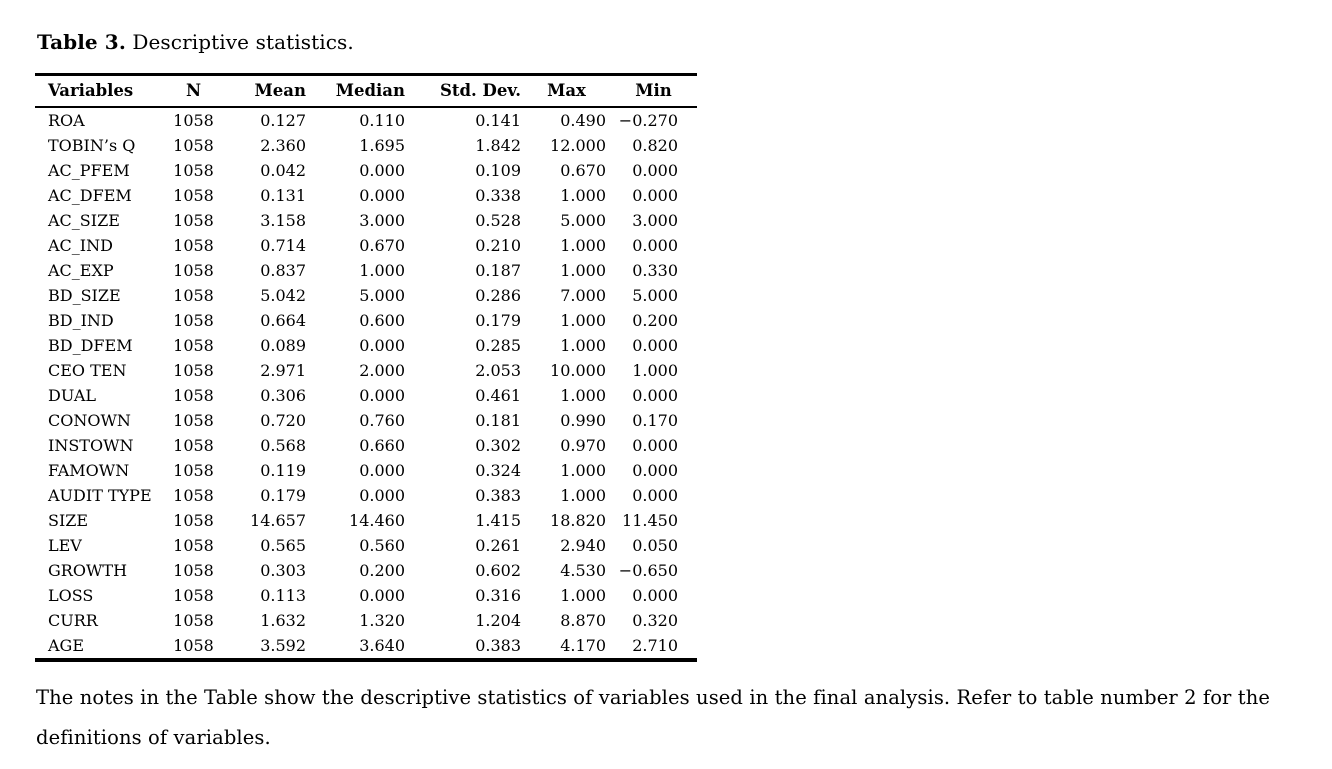 The image size is (1332, 769). I want to click on value-cell: 7.000, so click(583, 295).